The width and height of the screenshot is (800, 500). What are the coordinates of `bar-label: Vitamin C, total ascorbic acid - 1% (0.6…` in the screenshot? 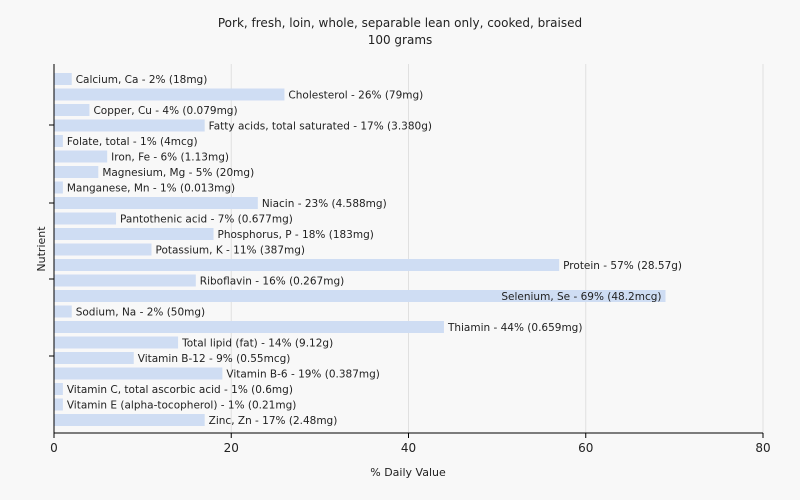 It's located at (180, 390).